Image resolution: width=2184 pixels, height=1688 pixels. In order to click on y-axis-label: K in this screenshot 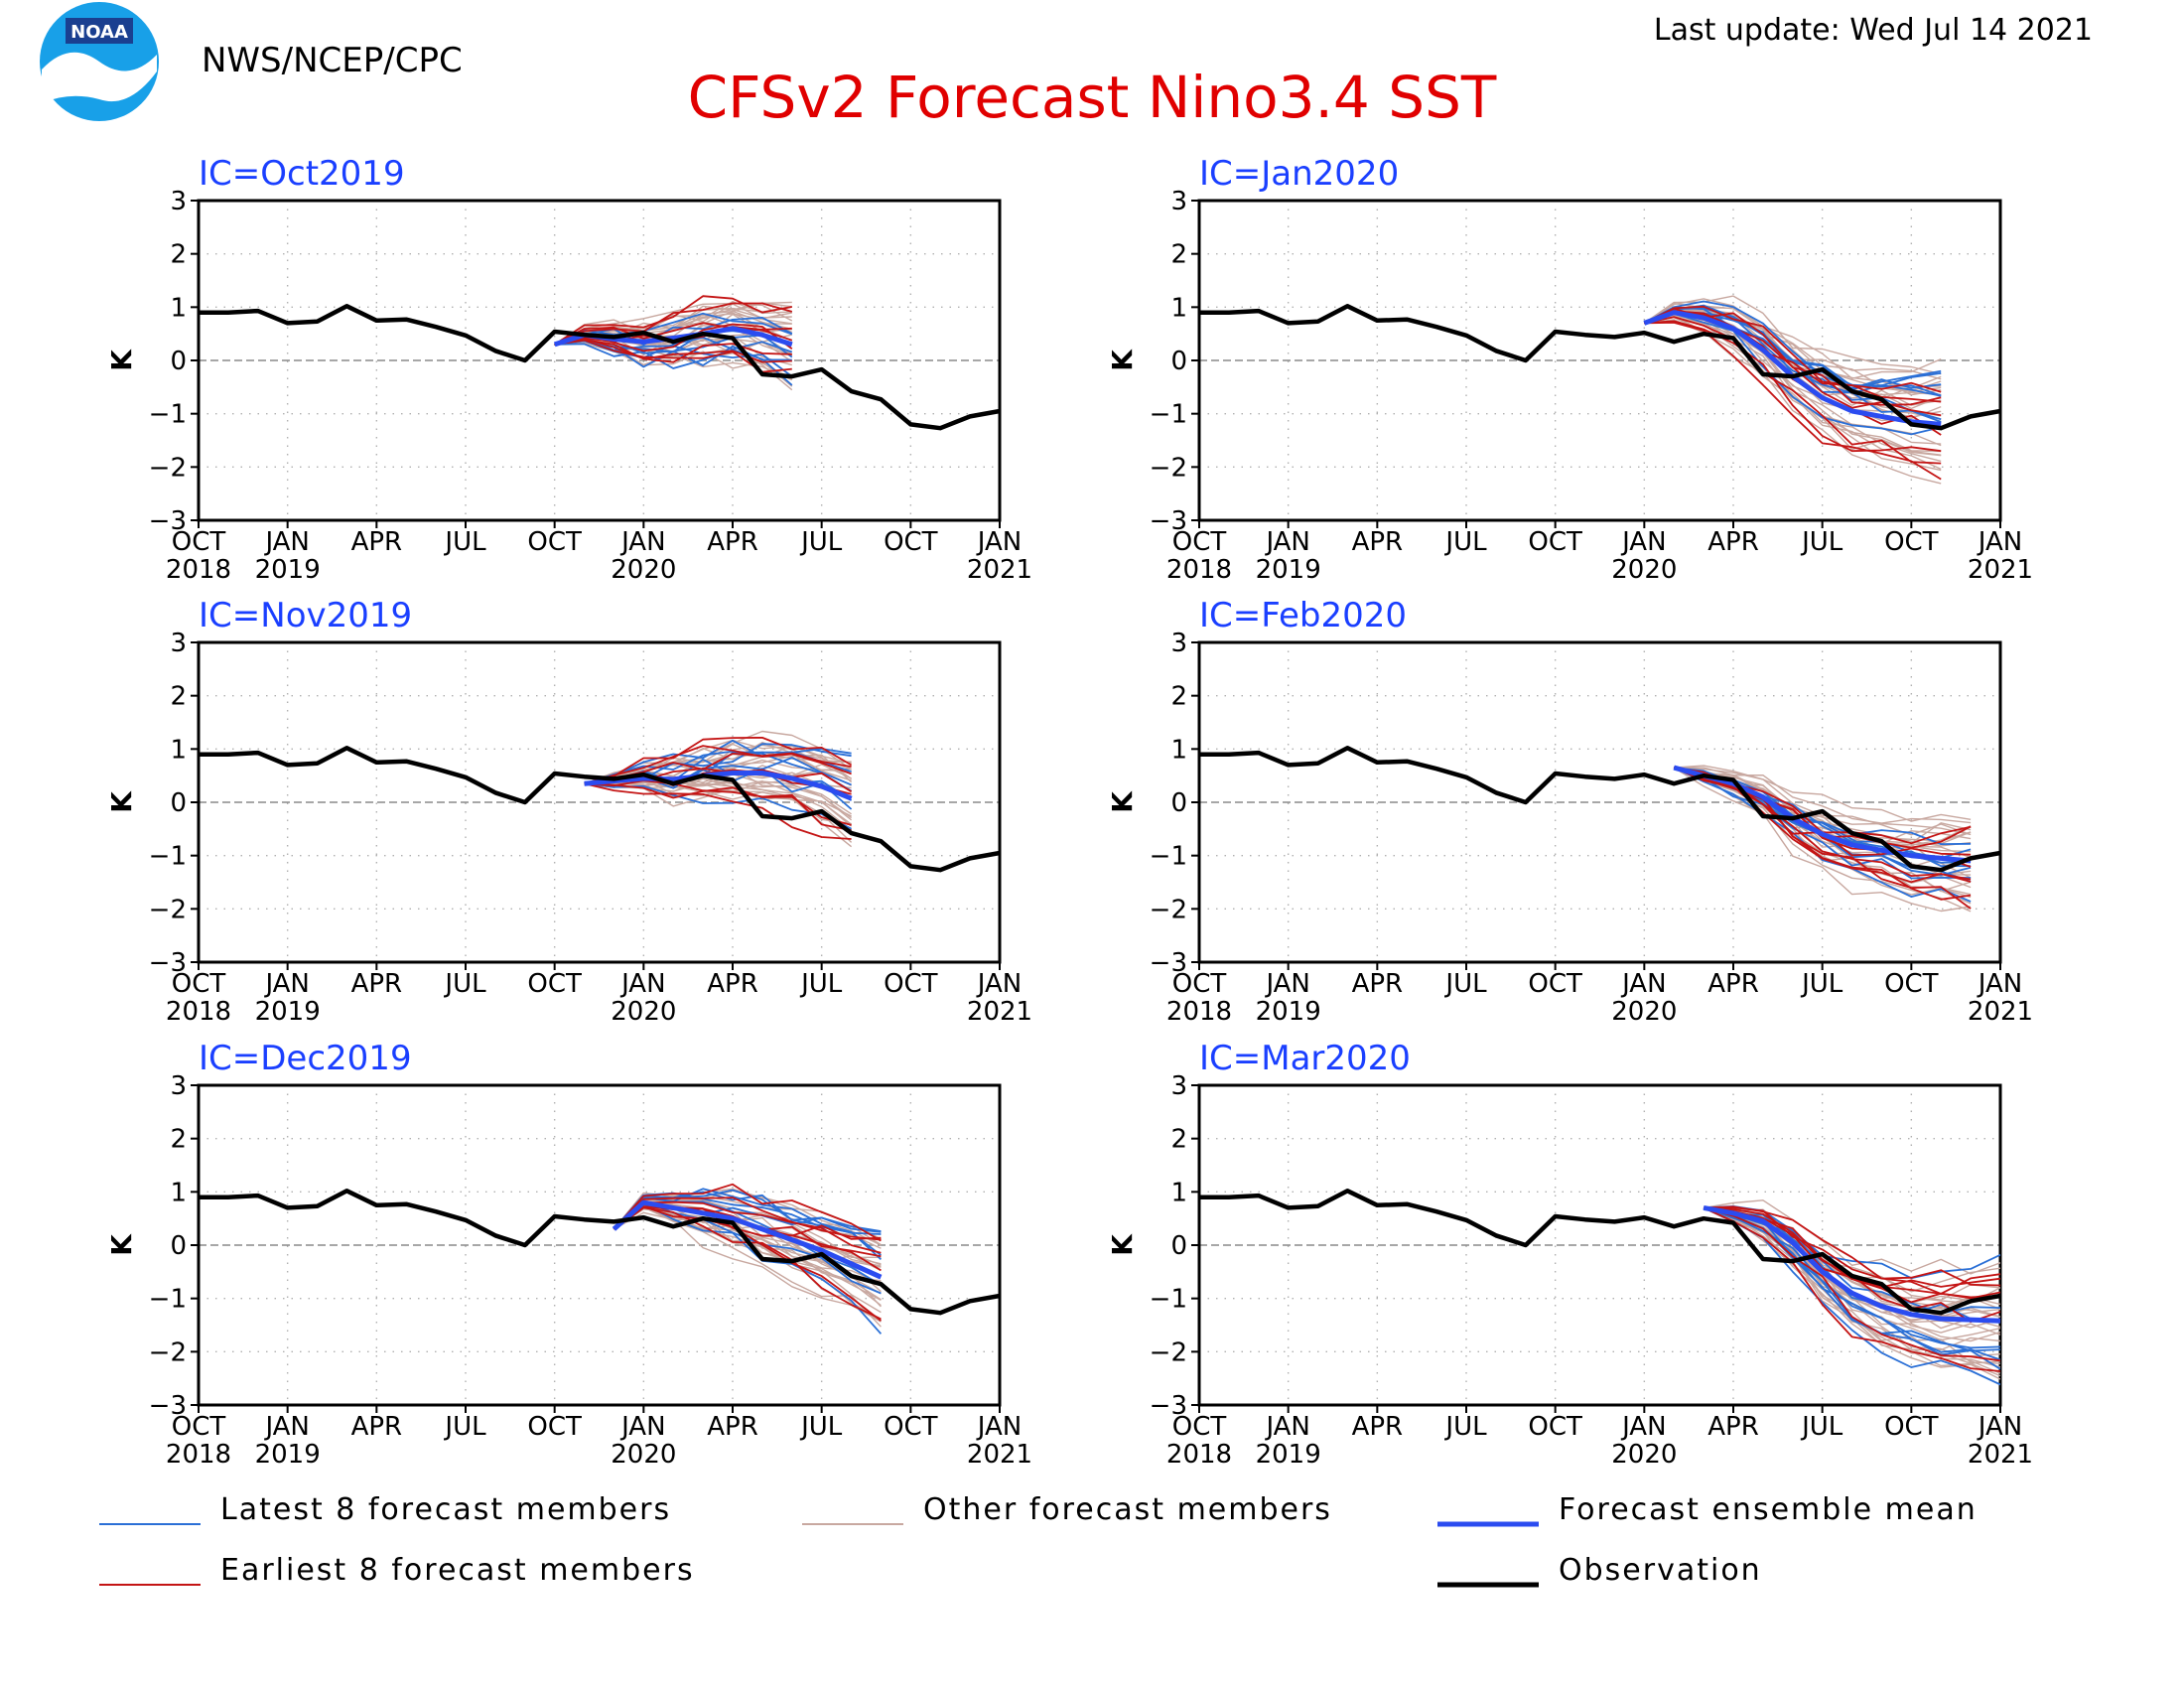, I will do `click(121, 801)`.